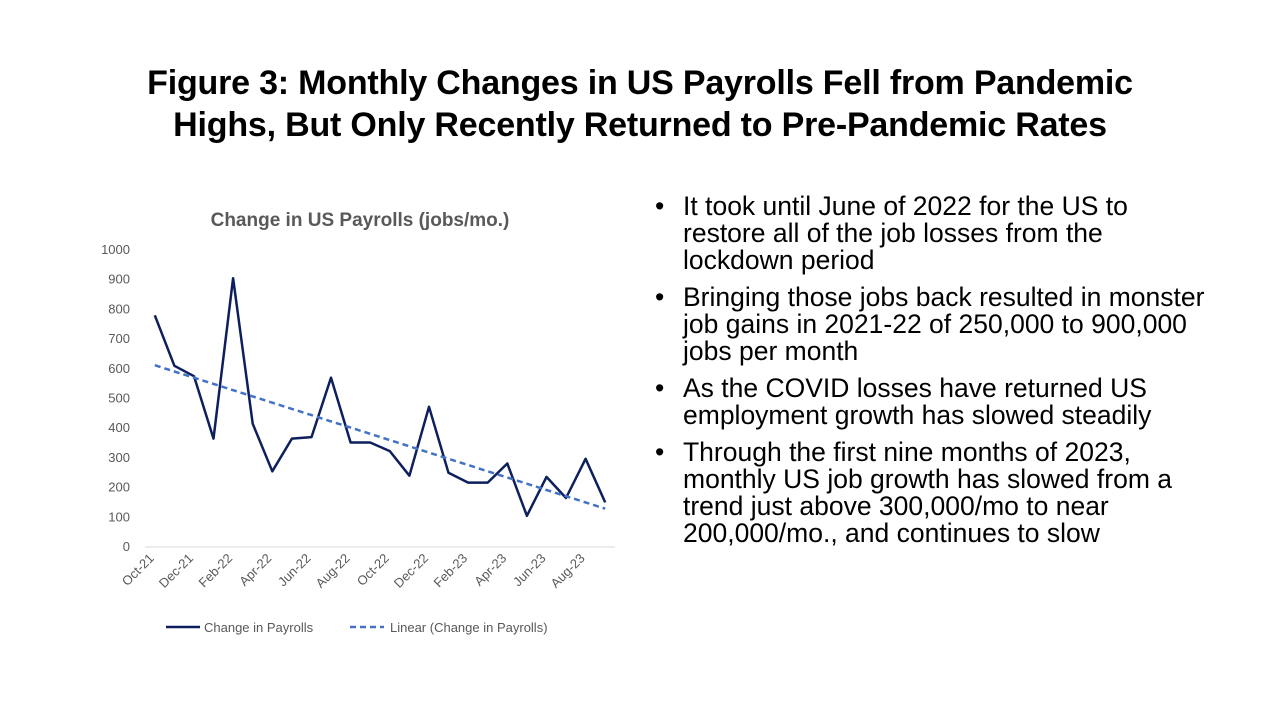  Describe the element at coordinates (119, 516) in the screenshot. I see `y-tick-label: 100` at that location.